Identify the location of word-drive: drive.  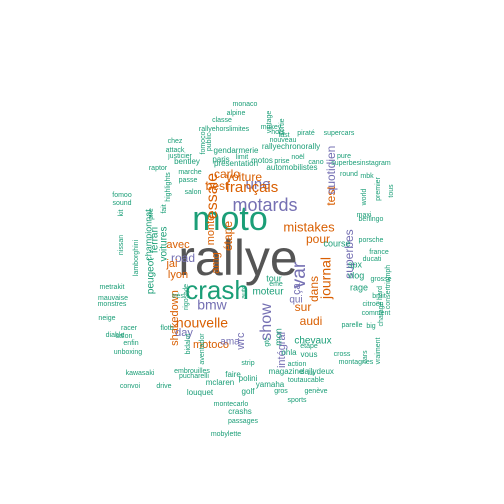
(163, 386).